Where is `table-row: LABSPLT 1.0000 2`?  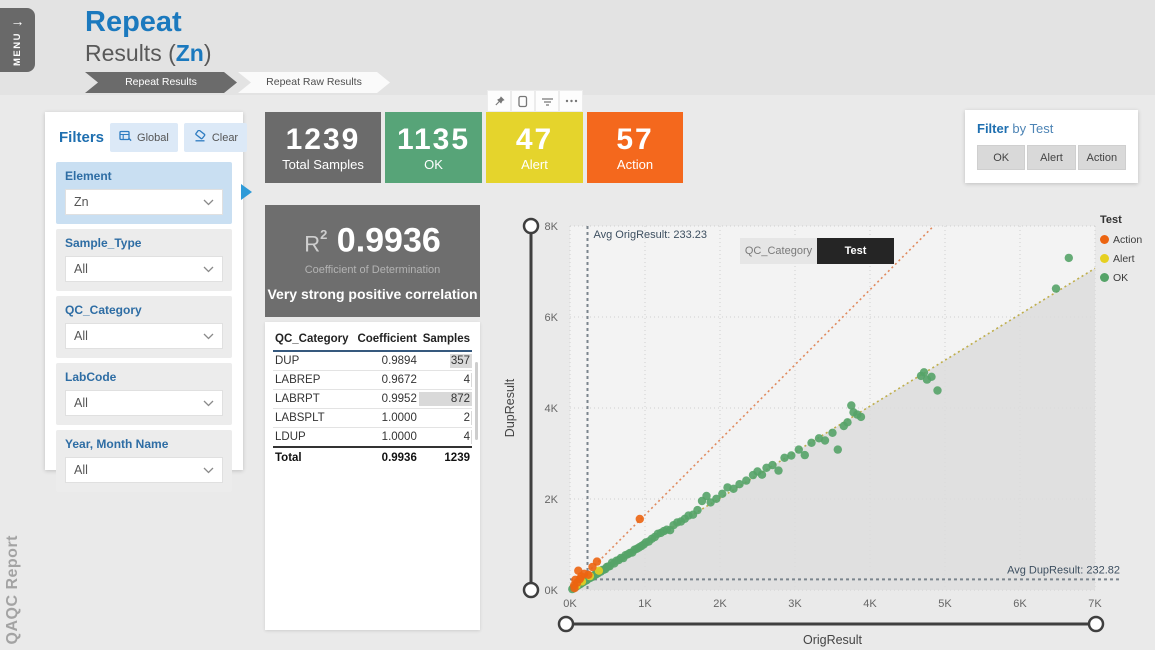
table-row: LABSPLT 1.0000 2 is located at coordinates (372, 418).